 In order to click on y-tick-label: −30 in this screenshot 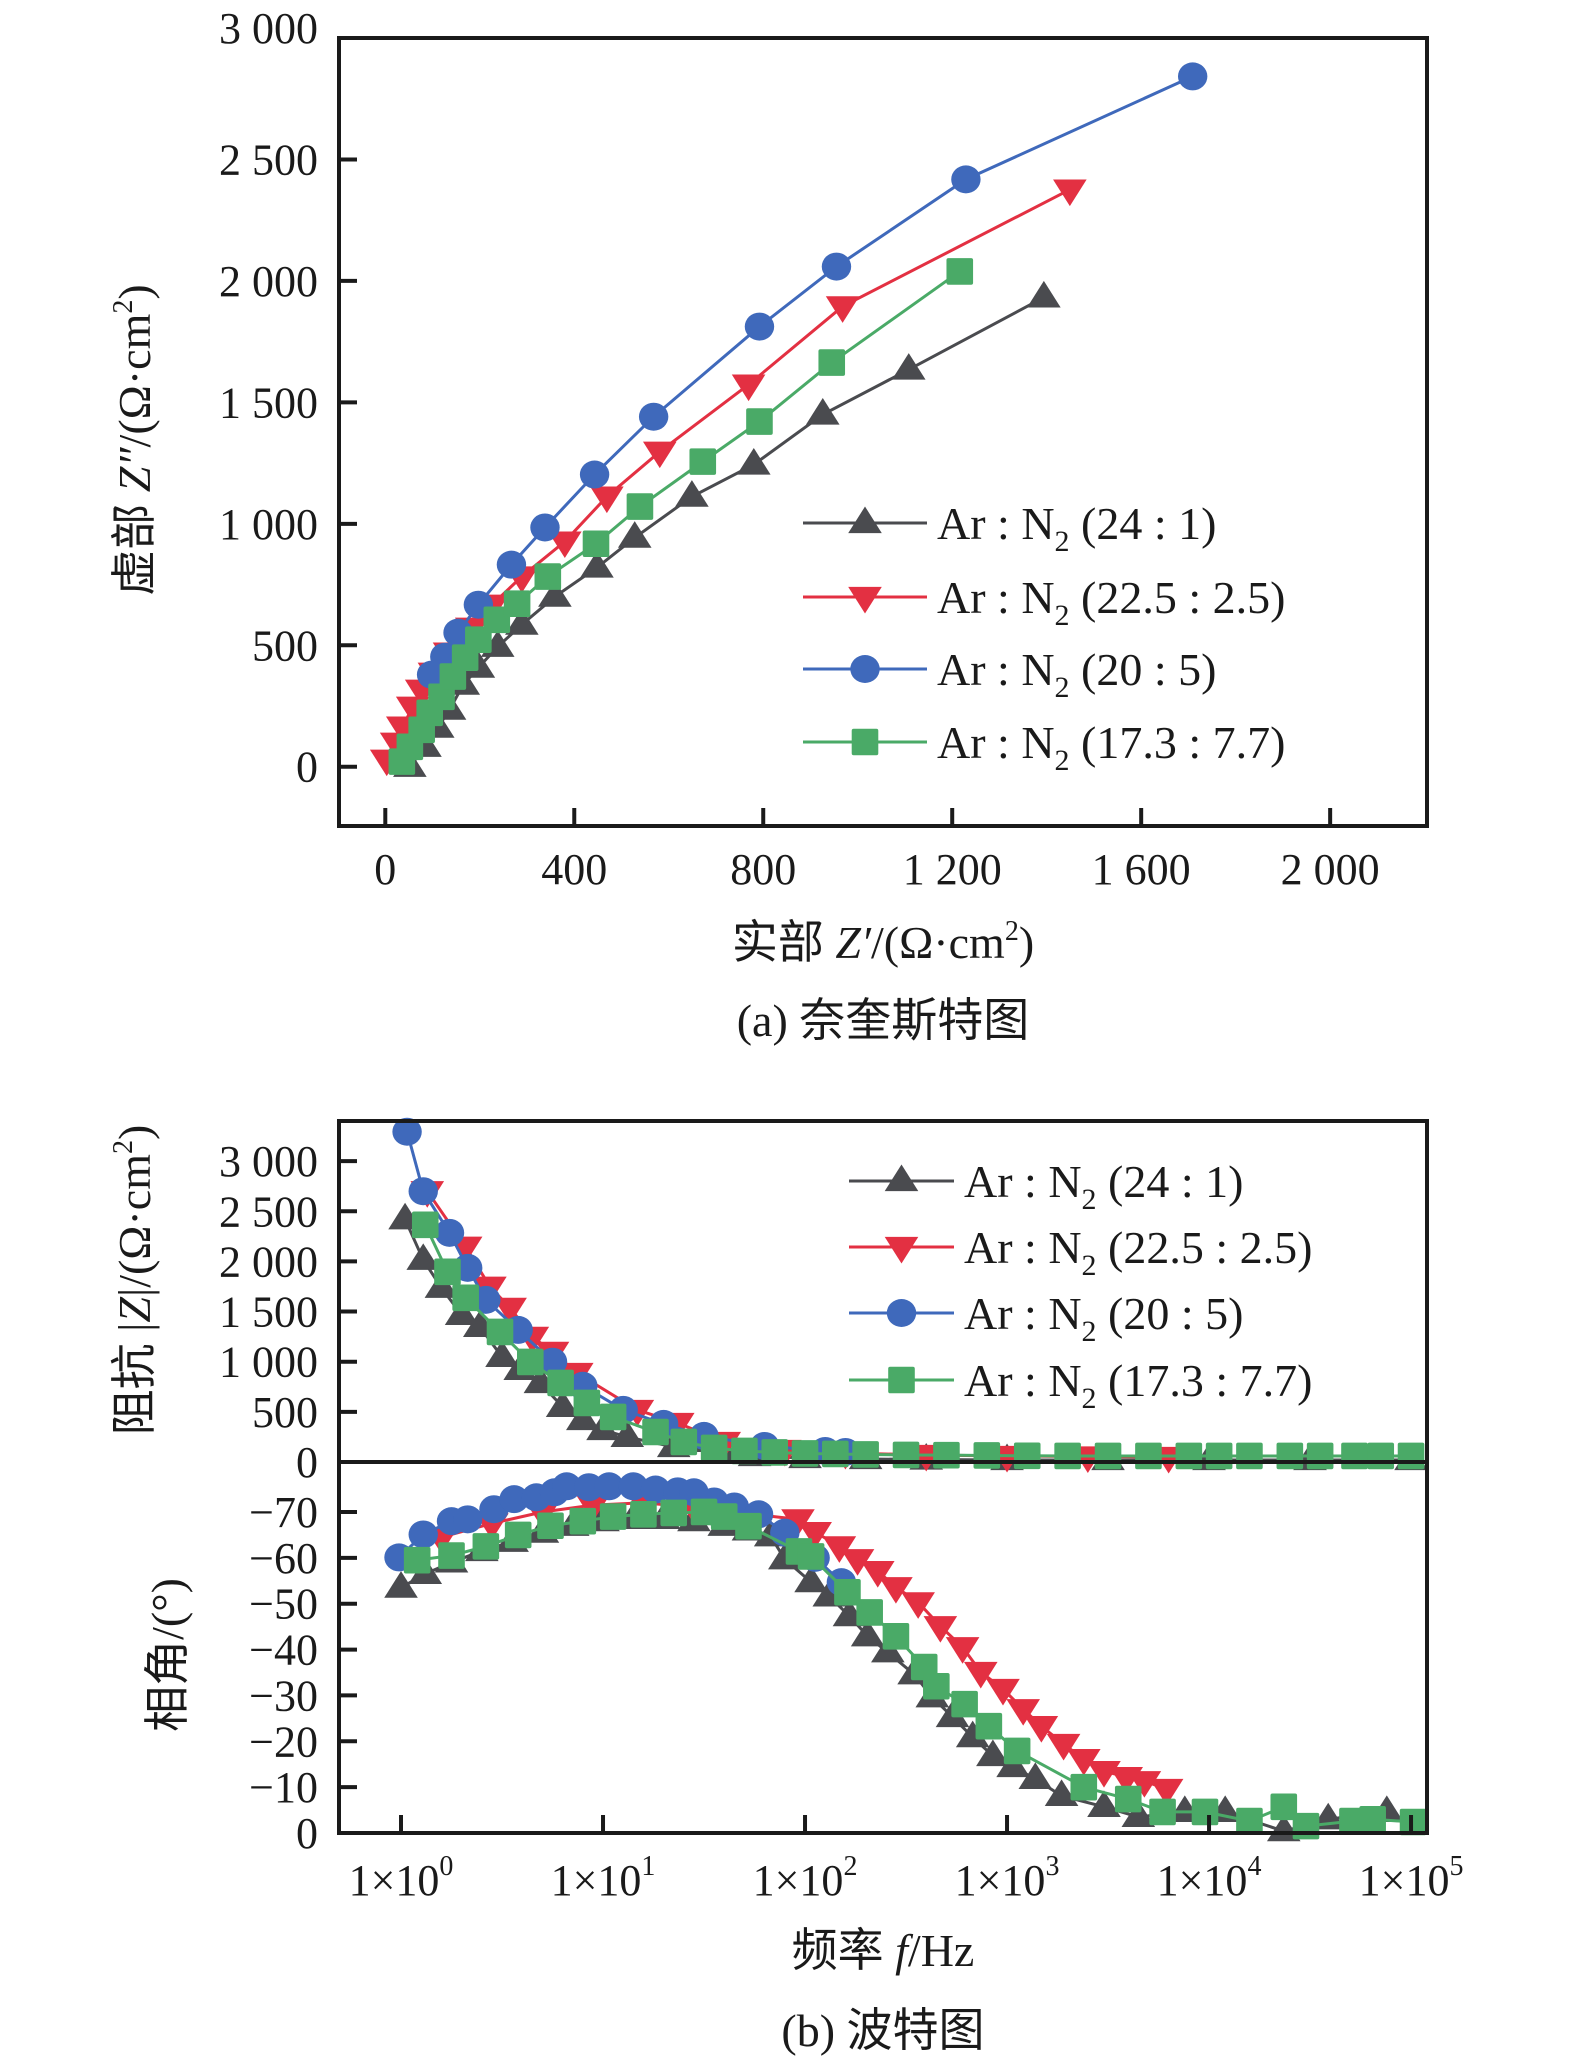, I will do `click(283, 1695)`.